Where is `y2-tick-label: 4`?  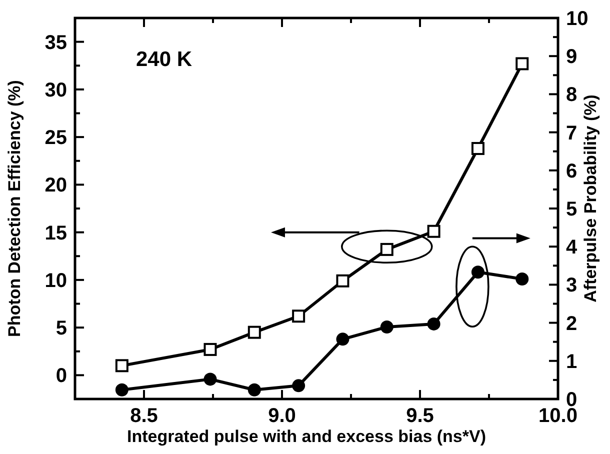
y2-tick-label: 4 is located at coordinates (572, 247).